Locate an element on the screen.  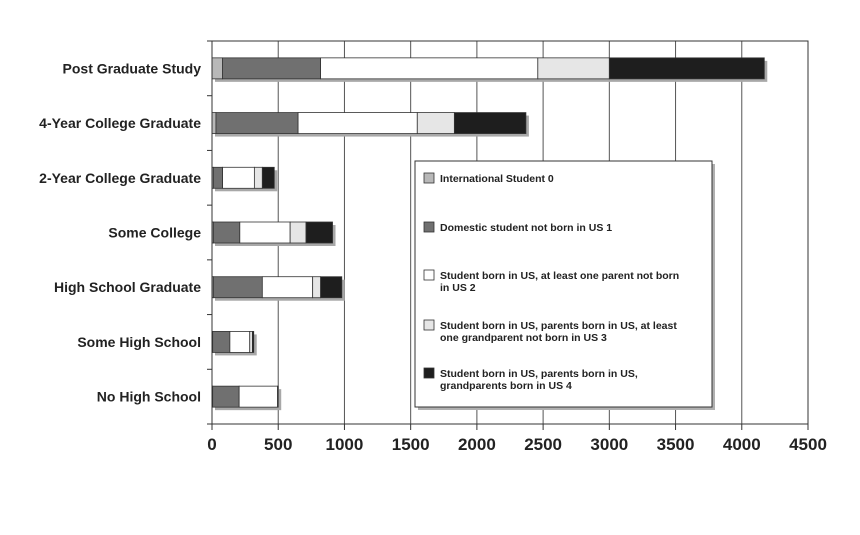
x-tick-label-4000: 4000 is located at coordinates (742, 444).